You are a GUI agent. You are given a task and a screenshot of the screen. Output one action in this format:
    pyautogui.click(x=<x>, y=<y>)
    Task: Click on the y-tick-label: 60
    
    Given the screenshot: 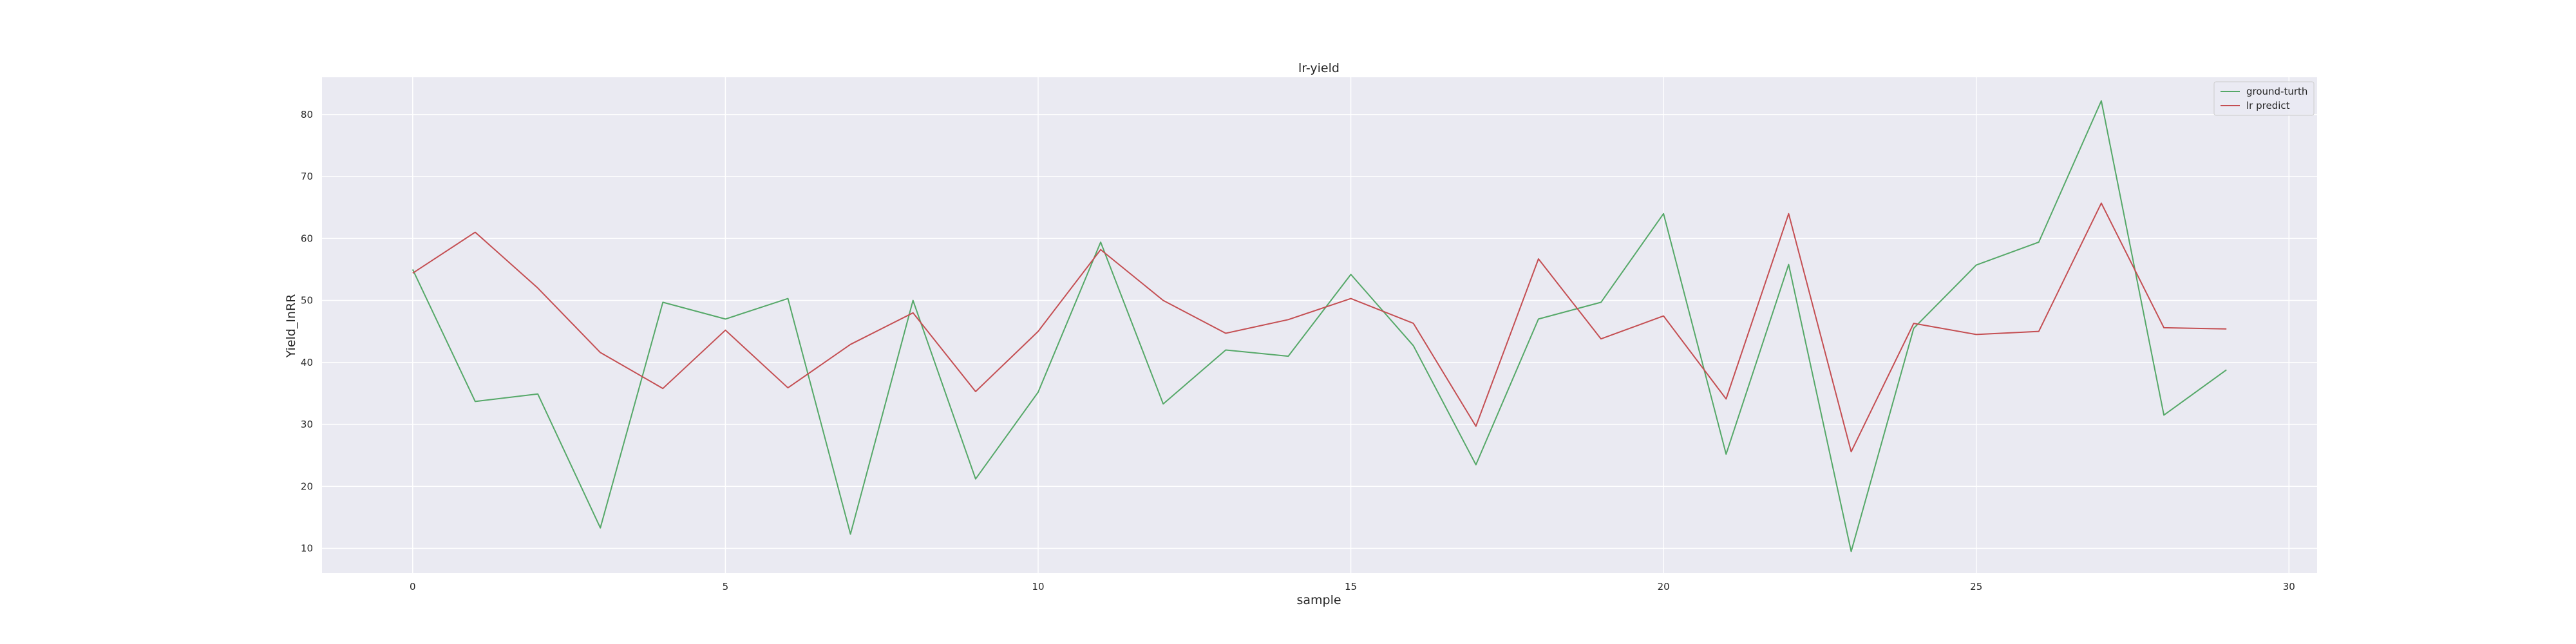 What is the action you would take?
    pyautogui.click(x=307, y=238)
    